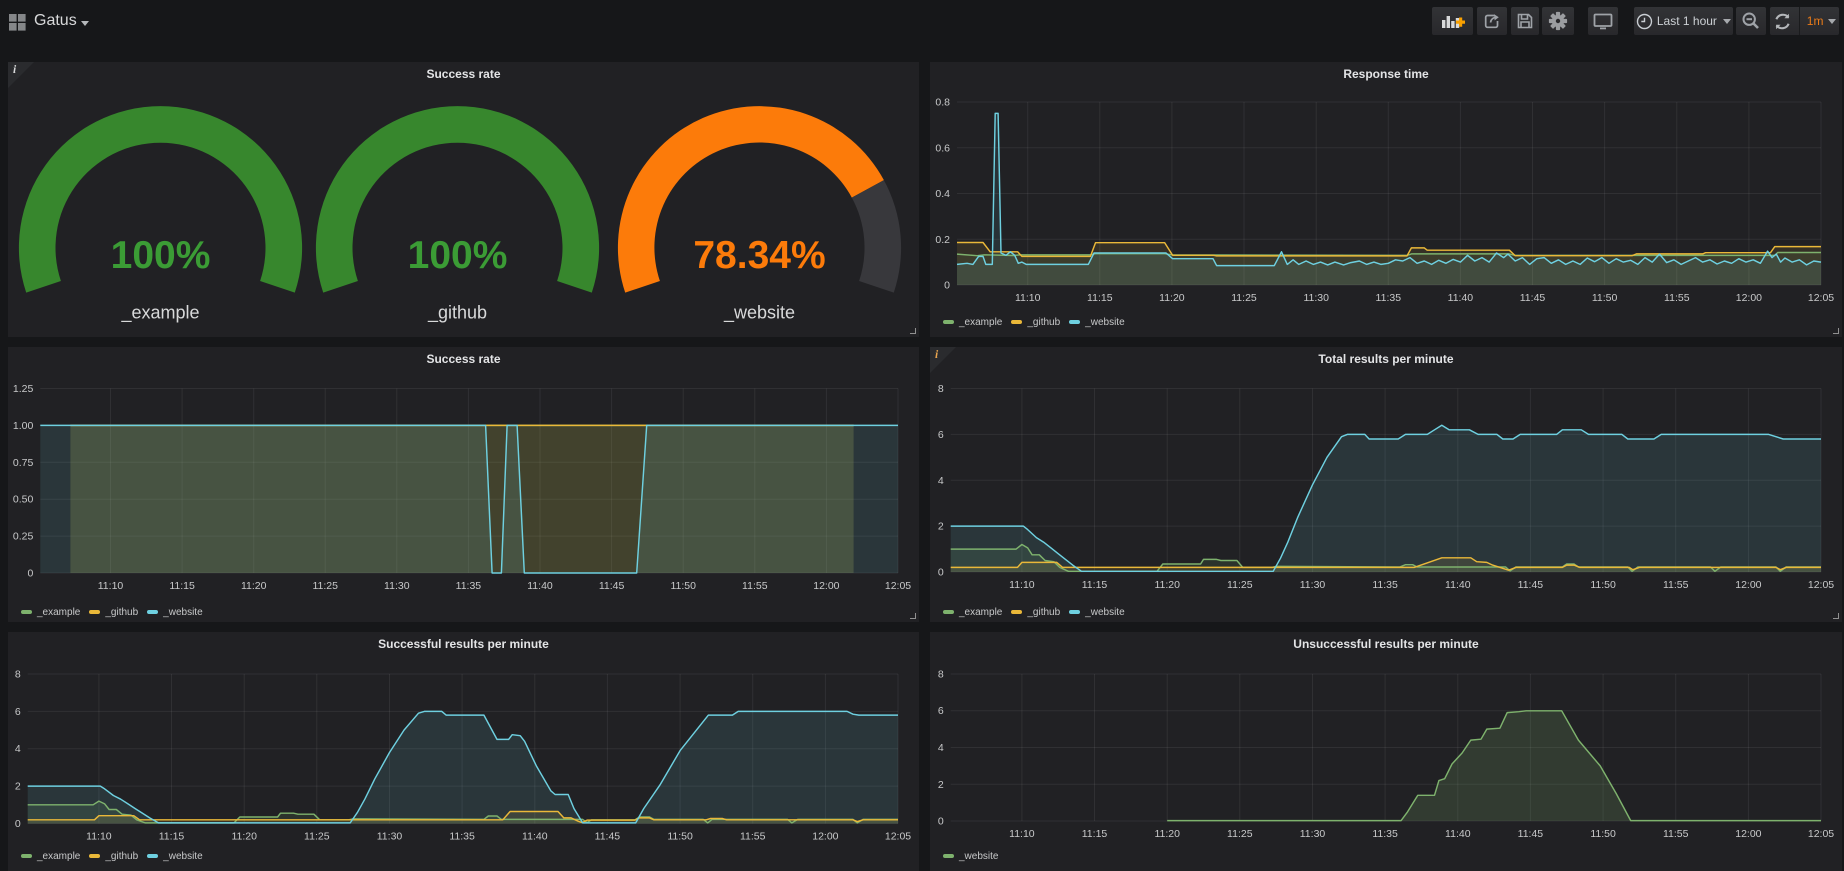 Image resolution: width=1844 pixels, height=871 pixels. What do you see at coordinates (23, 426) in the screenshot?
I see `svg-text: 1.00` at bounding box center [23, 426].